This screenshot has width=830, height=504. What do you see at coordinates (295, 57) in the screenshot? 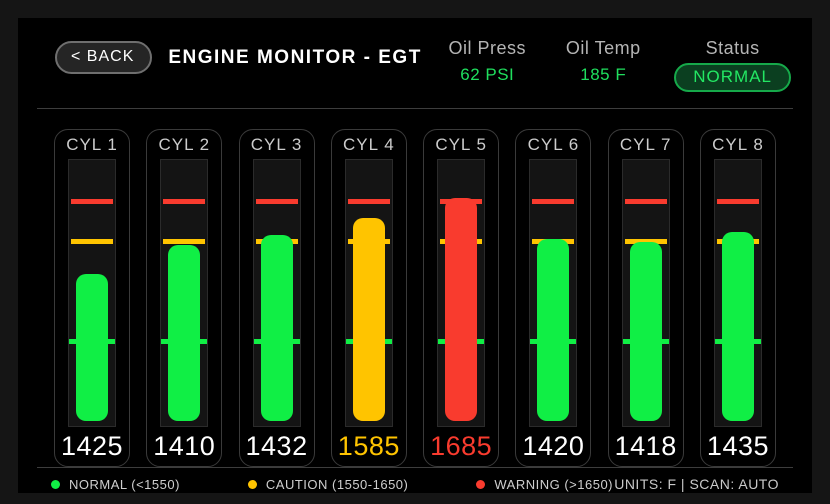
I see `page-title: ENGINE MONITOR - EGT` at bounding box center [295, 57].